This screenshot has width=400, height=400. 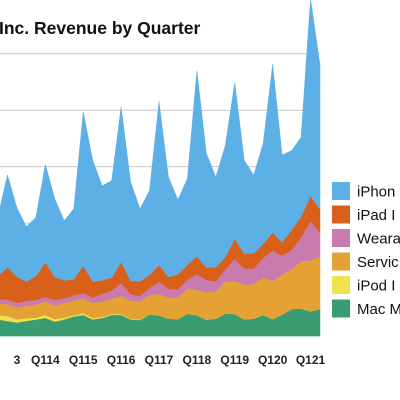 What do you see at coordinates (378, 309) in the screenshot?
I see `legend-label-mac-m: Mac M` at bounding box center [378, 309].